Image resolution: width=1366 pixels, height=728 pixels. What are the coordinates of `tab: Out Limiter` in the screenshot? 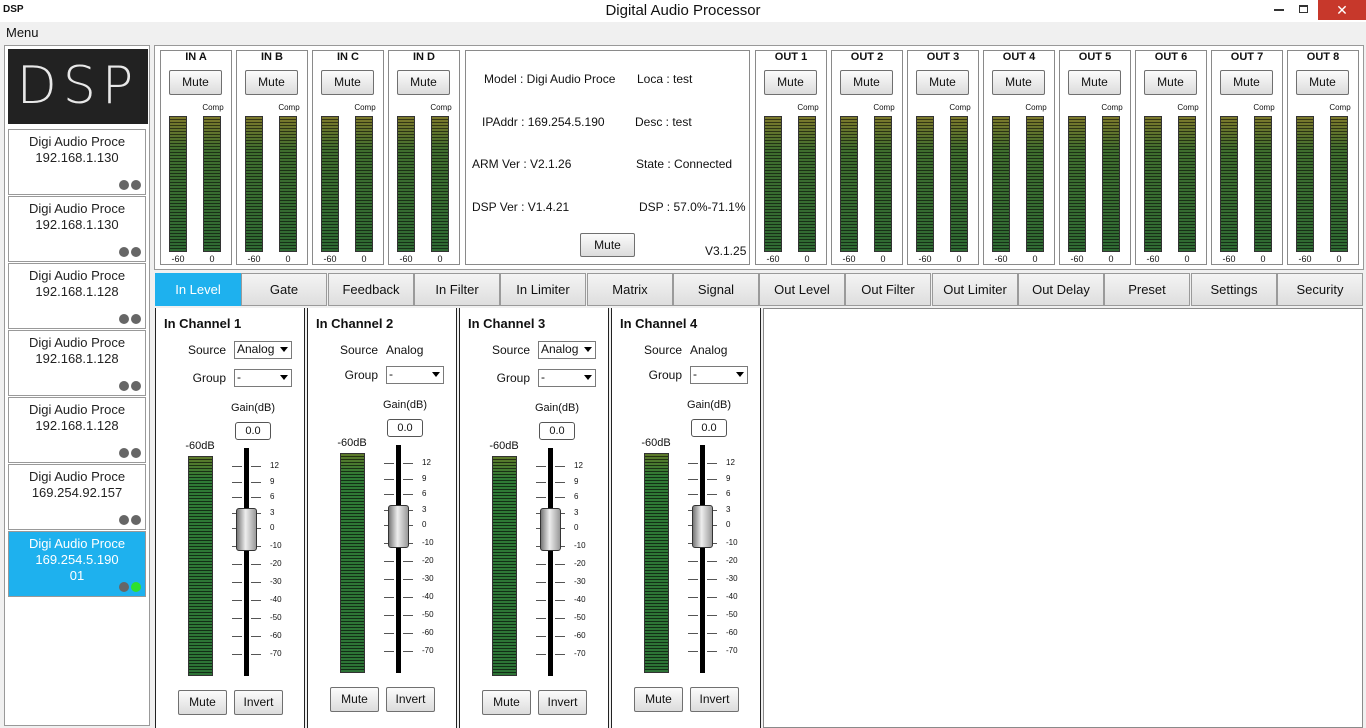 It's located at (975, 289).